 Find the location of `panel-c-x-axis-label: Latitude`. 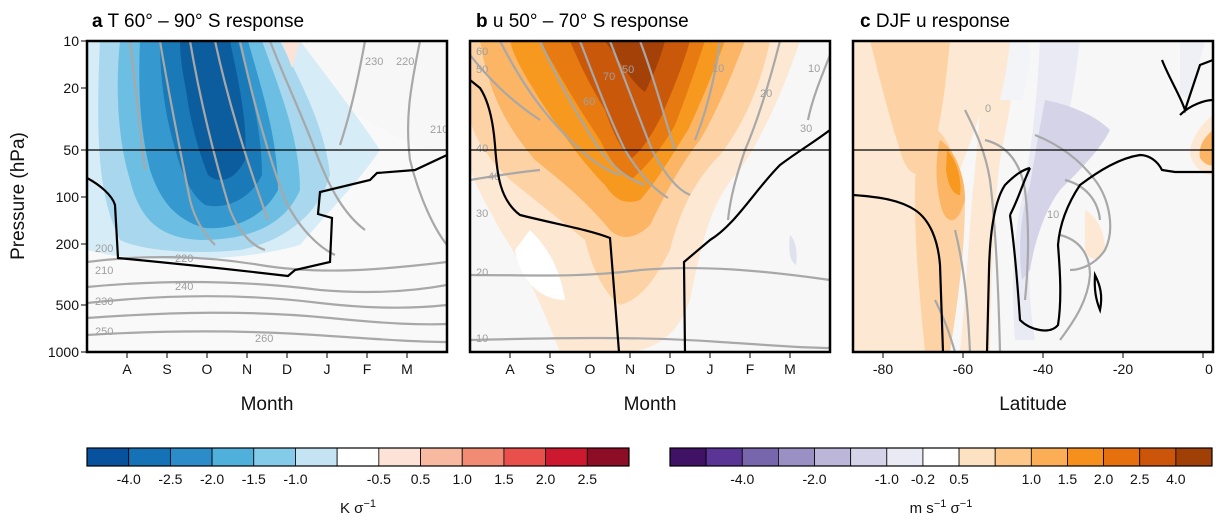

panel-c-x-axis-label: Latitude is located at coordinates (1033, 404).